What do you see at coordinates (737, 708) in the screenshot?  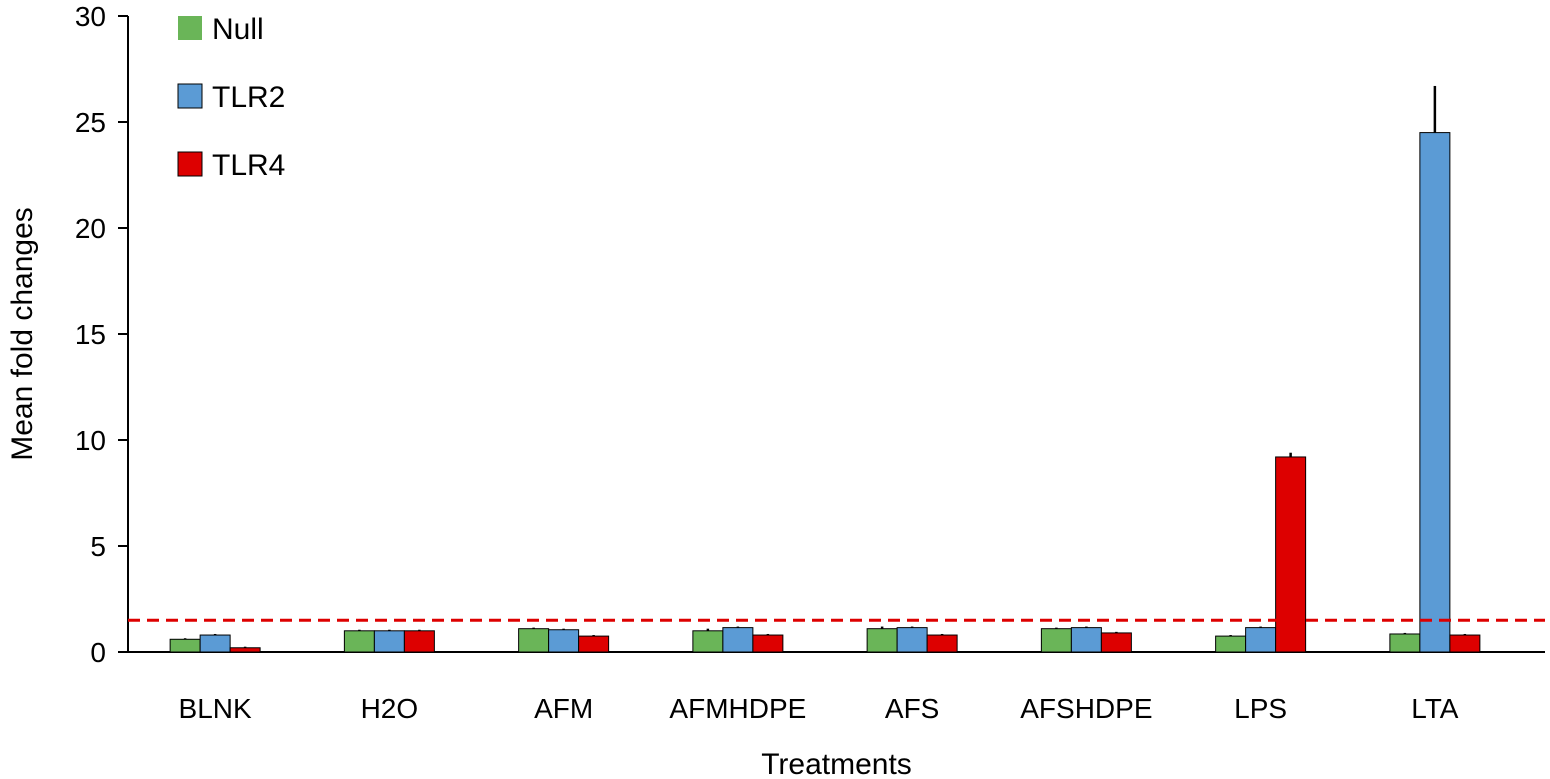 I see `x-tick-label: AFMHDPE` at bounding box center [737, 708].